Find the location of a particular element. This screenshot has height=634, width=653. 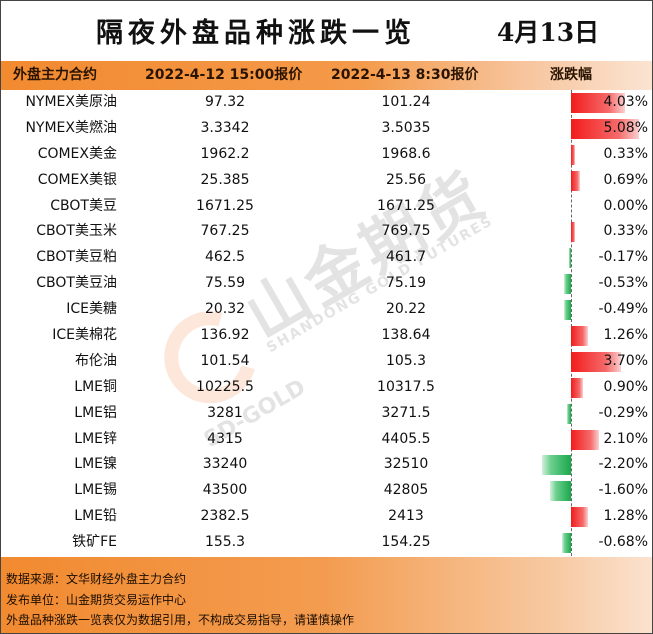

table-row: LME铜 10225.5 10317.5 0.90% is located at coordinates (326, 388).